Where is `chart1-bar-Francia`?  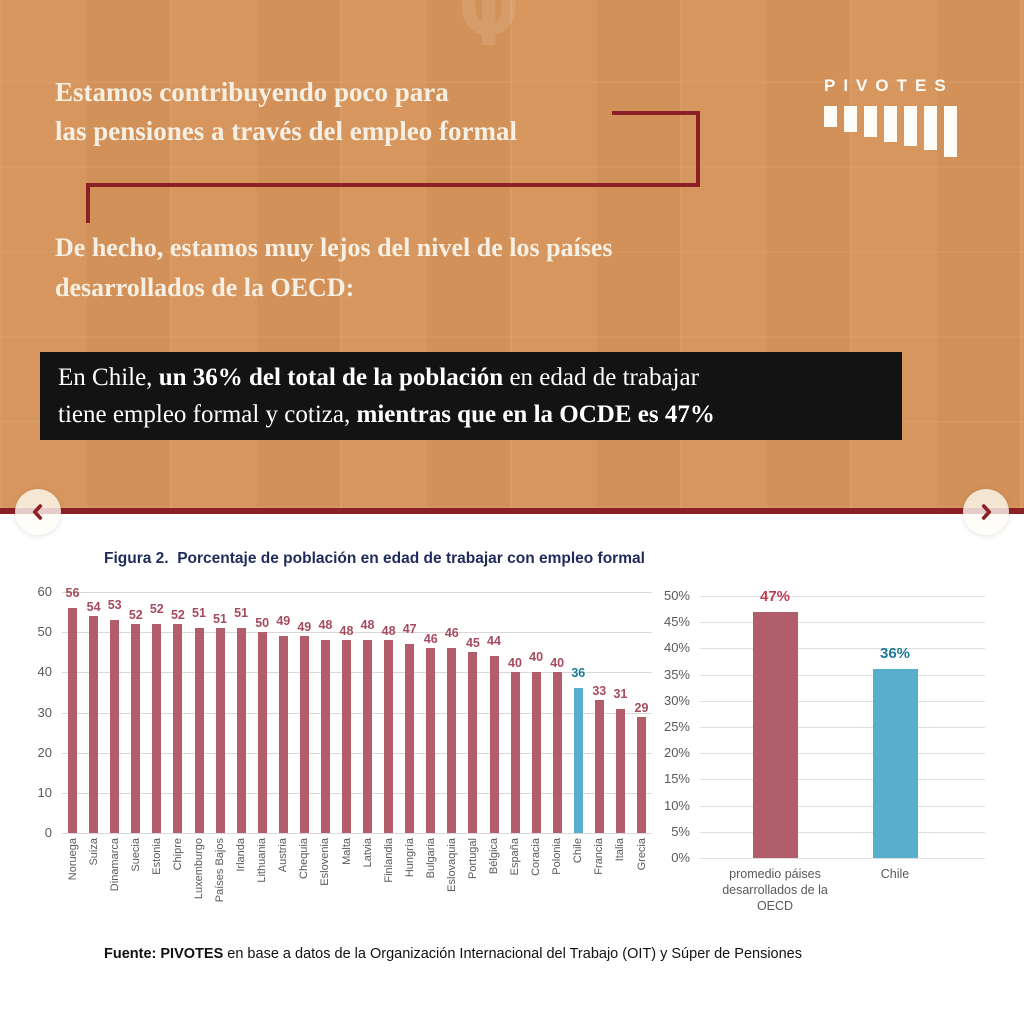 chart1-bar-Francia is located at coordinates (599, 766).